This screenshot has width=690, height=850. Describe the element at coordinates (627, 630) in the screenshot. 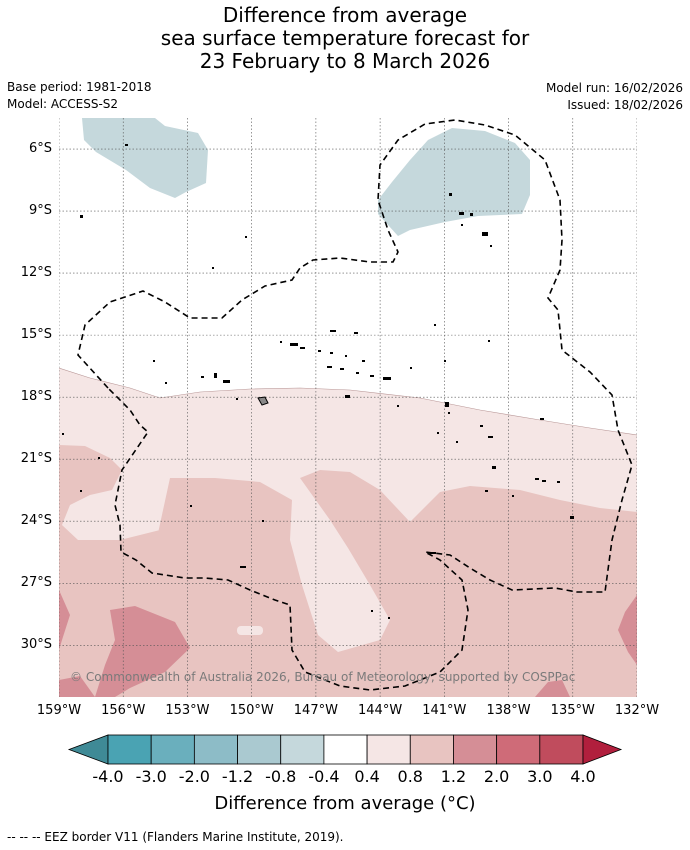

I see `warm-patch-1.2-east` at that location.